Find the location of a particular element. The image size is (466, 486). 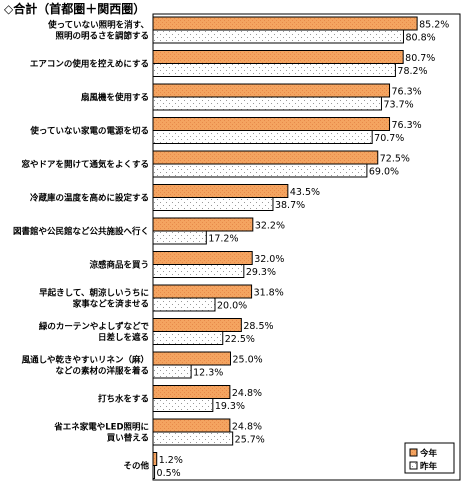

value-label: 78.2% is located at coordinates (412, 71).